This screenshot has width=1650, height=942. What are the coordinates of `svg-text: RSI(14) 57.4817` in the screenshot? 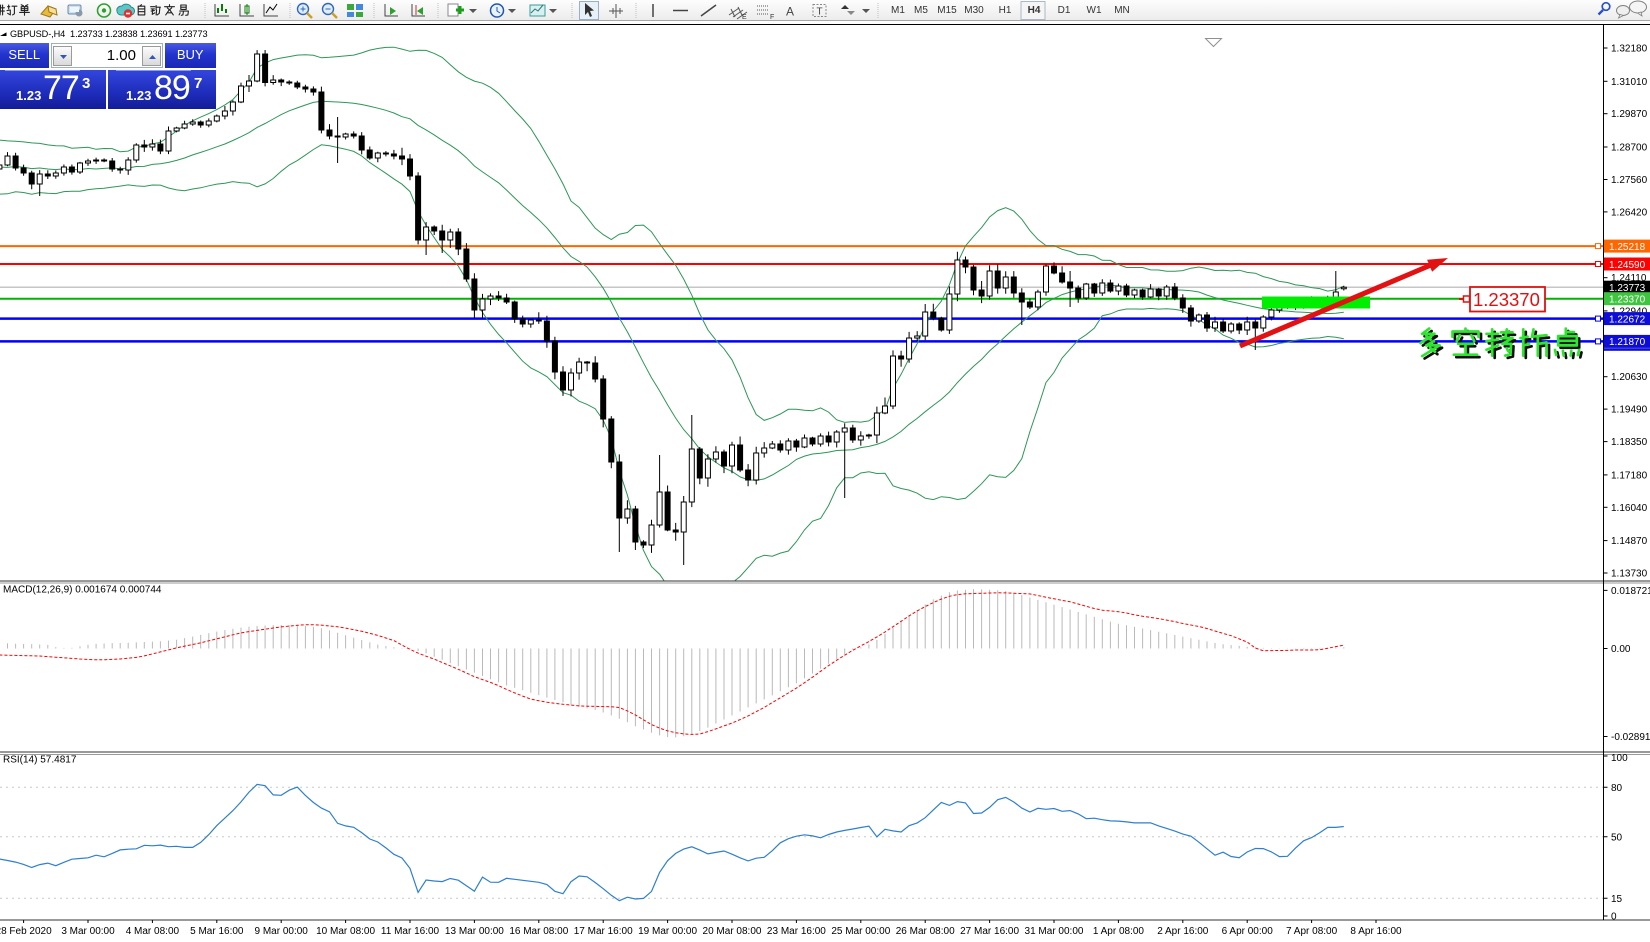 It's located at (40, 760).